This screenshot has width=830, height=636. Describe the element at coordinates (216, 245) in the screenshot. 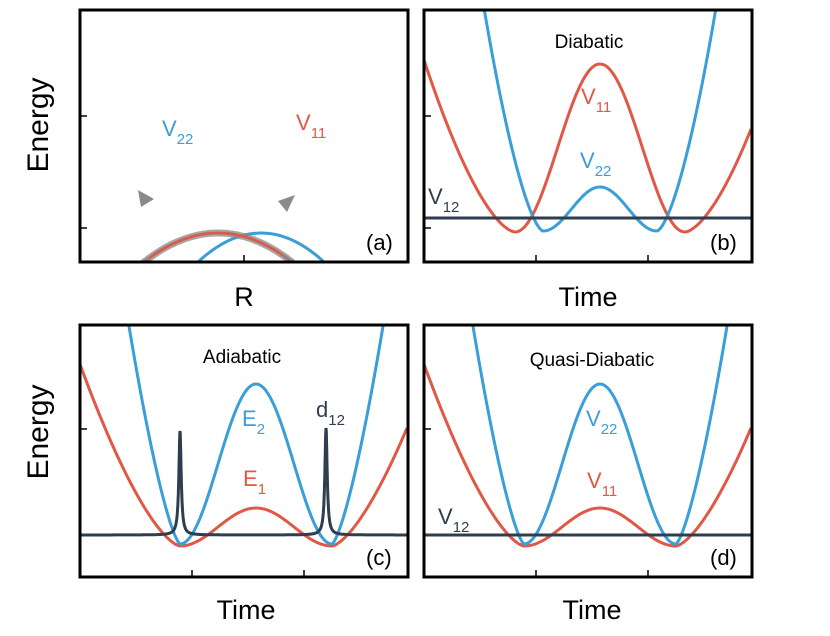

I see `trajectory-core` at that location.